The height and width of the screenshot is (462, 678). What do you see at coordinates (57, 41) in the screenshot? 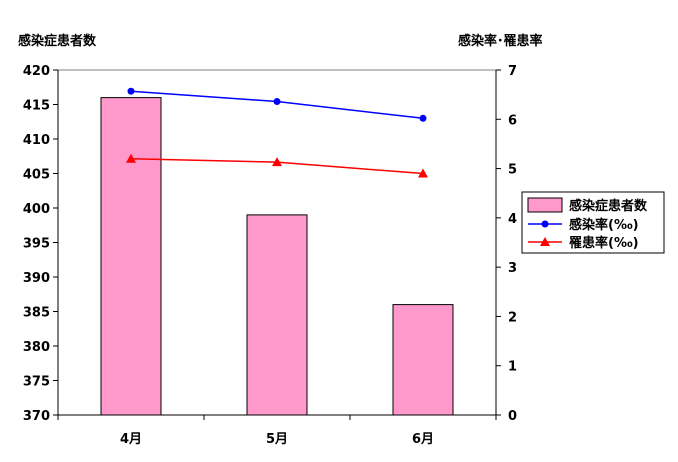
I see `left-axis-label: 感染症患者数` at bounding box center [57, 41].